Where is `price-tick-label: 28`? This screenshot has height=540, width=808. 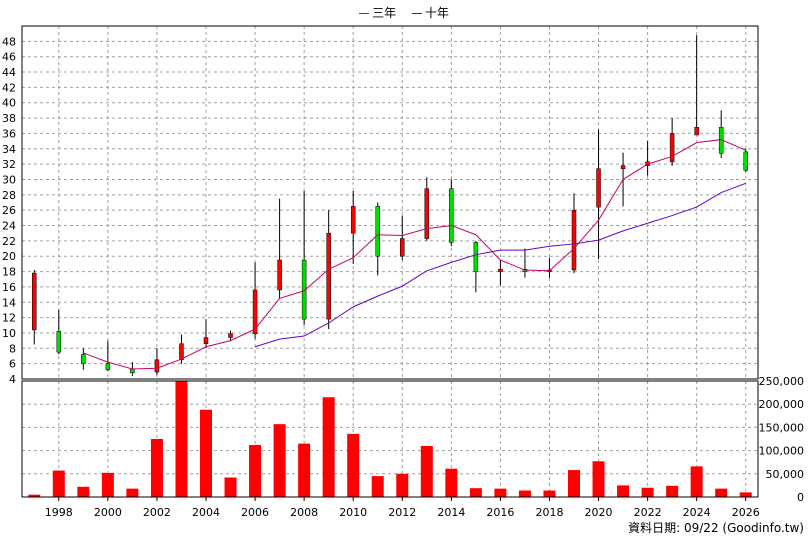
price-tick-label: 28 is located at coordinates (9, 195).